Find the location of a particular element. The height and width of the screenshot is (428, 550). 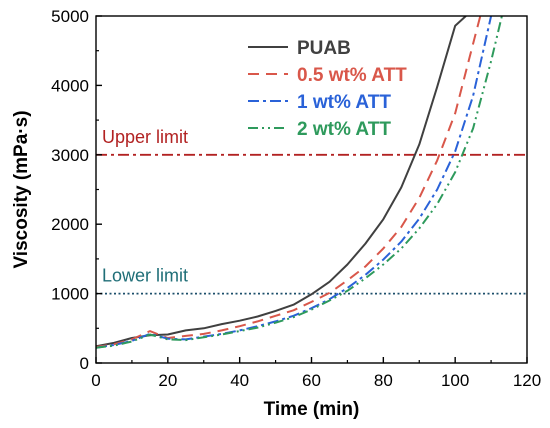

legend-label-2: 1 wt% ATT is located at coordinates (344, 102).